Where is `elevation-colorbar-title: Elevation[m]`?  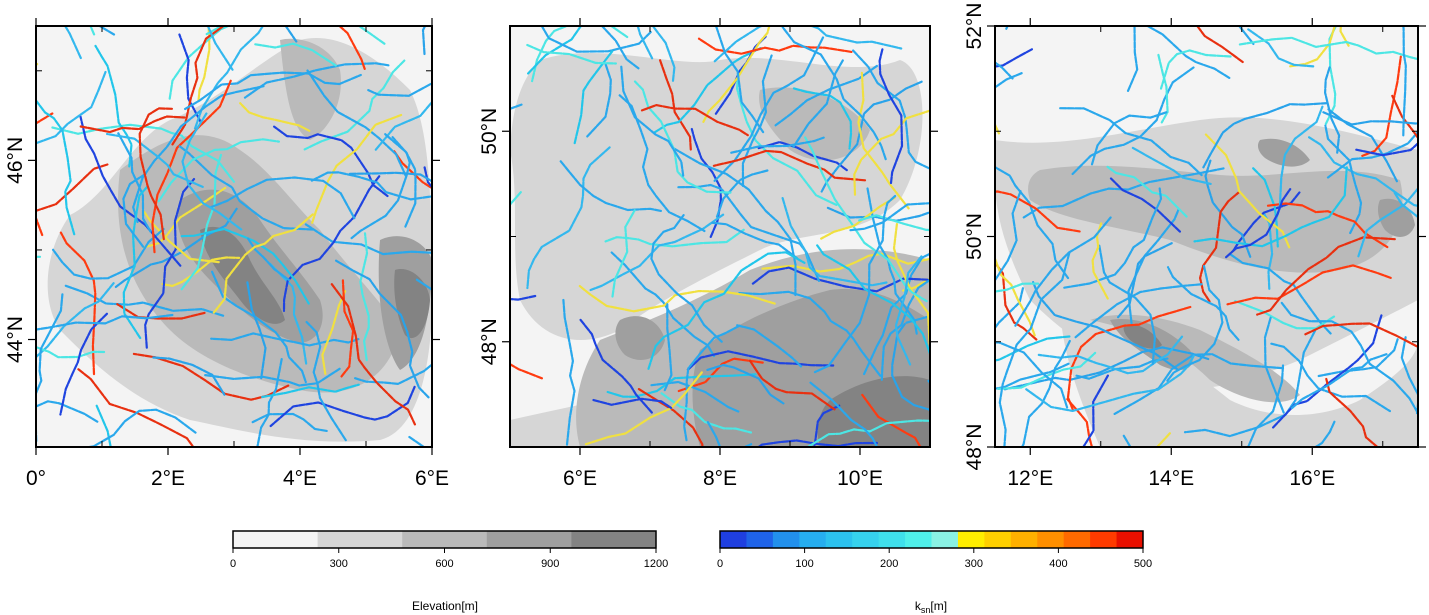 elevation-colorbar-title: Elevation[m] is located at coordinates (445, 606).